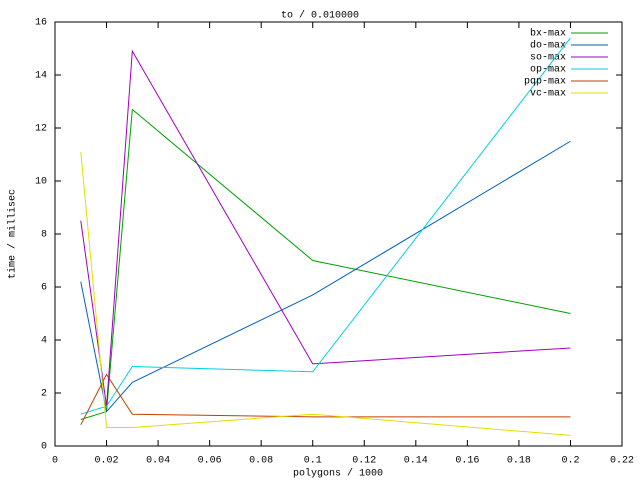  I want to click on x-tick-label: 0.06, so click(210, 461).